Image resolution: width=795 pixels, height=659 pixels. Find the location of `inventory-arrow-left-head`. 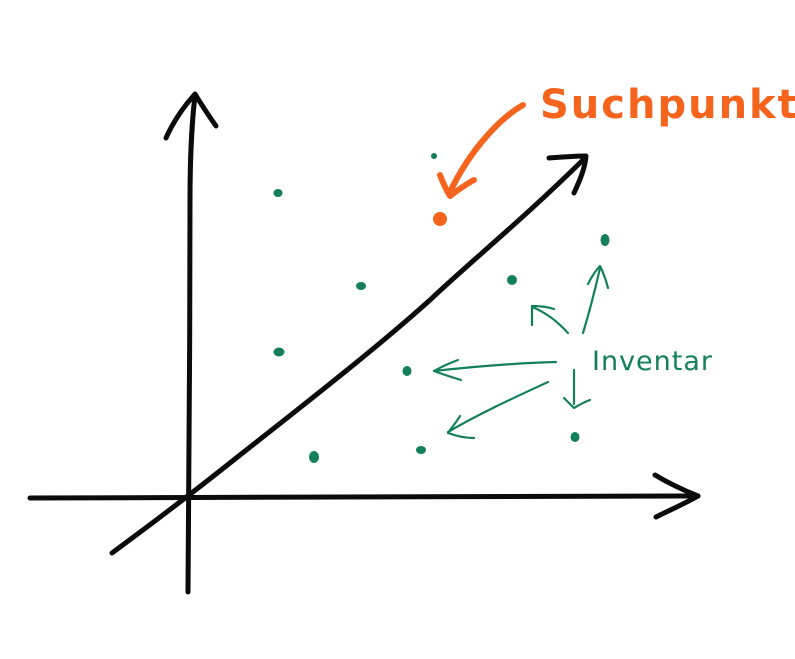

inventory-arrow-left-head is located at coordinates (447, 370).